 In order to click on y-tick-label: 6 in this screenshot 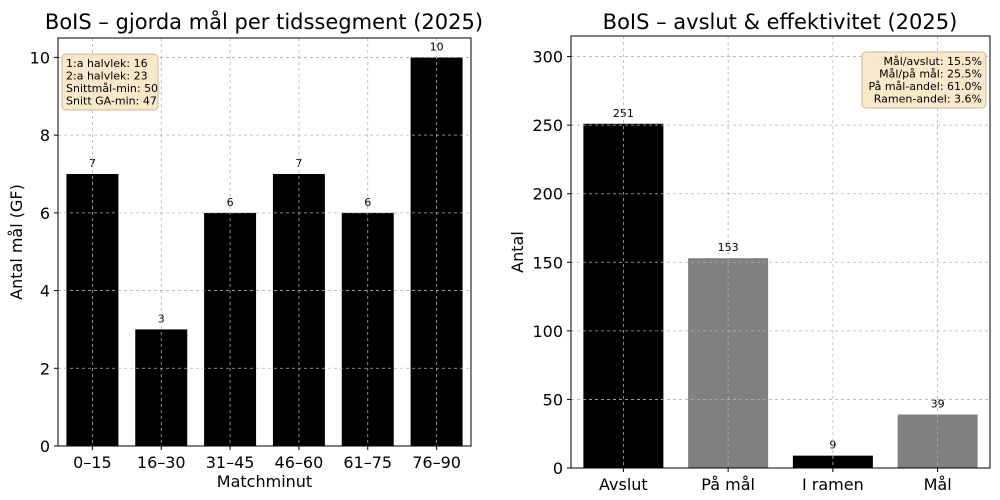, I will do `click(45, 213)`.